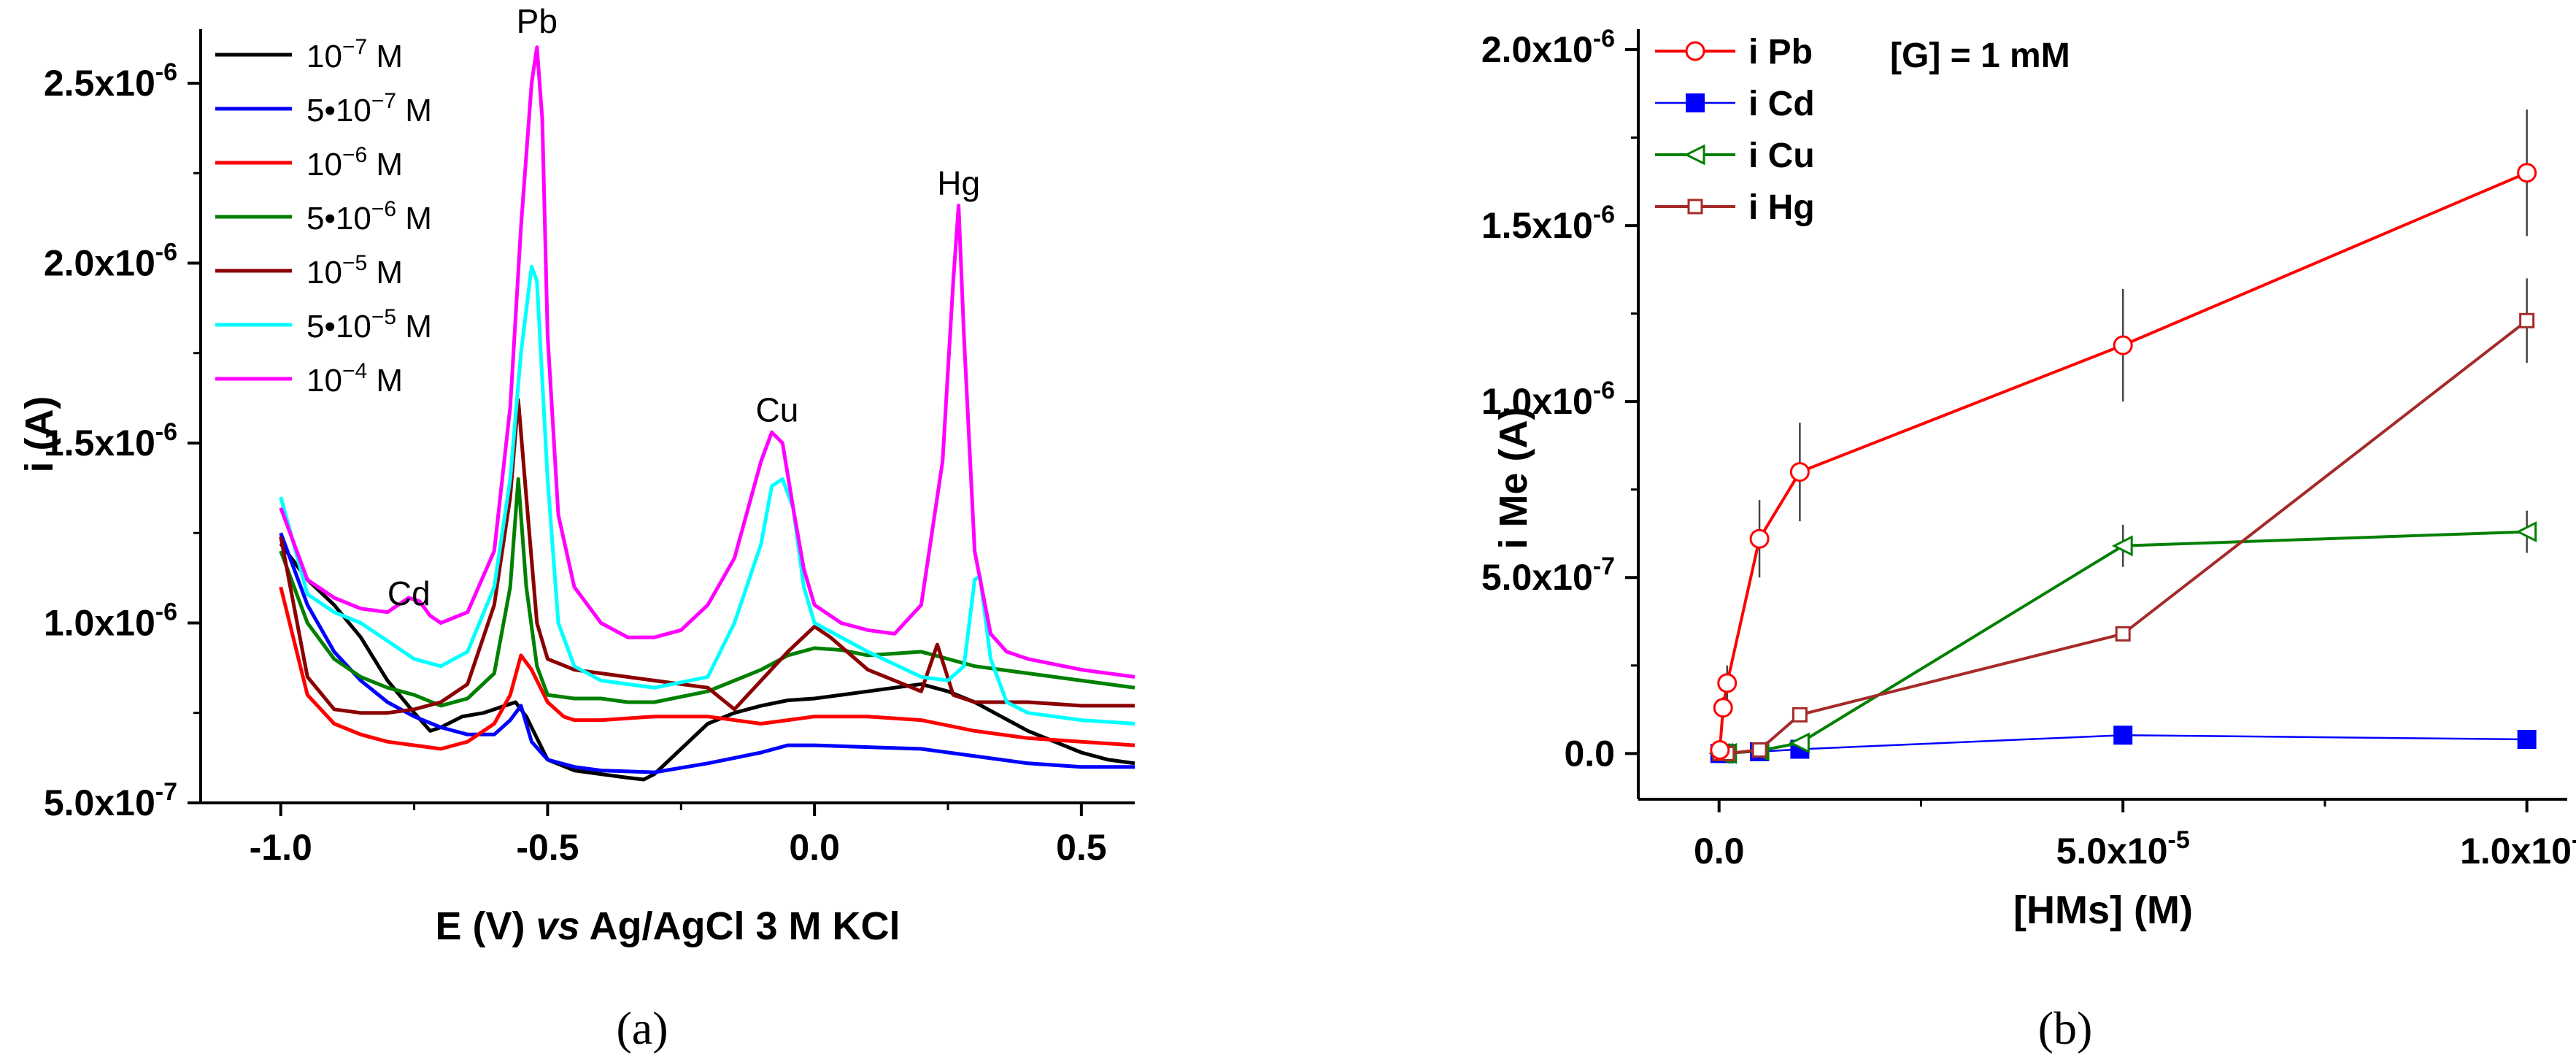  What do you see at coordinates (39, 434) in the screenshot?
I see `y-axis-title: i (A)` at bounding box center [39, 434].